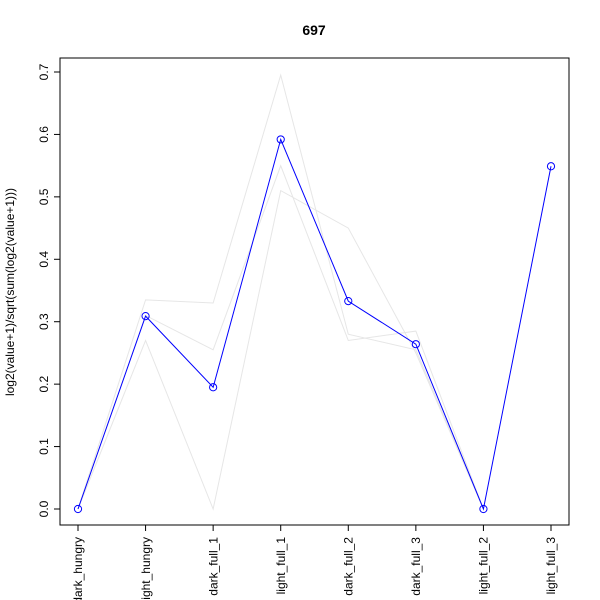 This screenshot has height=600, width=600. What do you see at coordinates (44, 321) in the screenshot?
I see `y-tick-label: 0.3` at bounding box center [44, 321].